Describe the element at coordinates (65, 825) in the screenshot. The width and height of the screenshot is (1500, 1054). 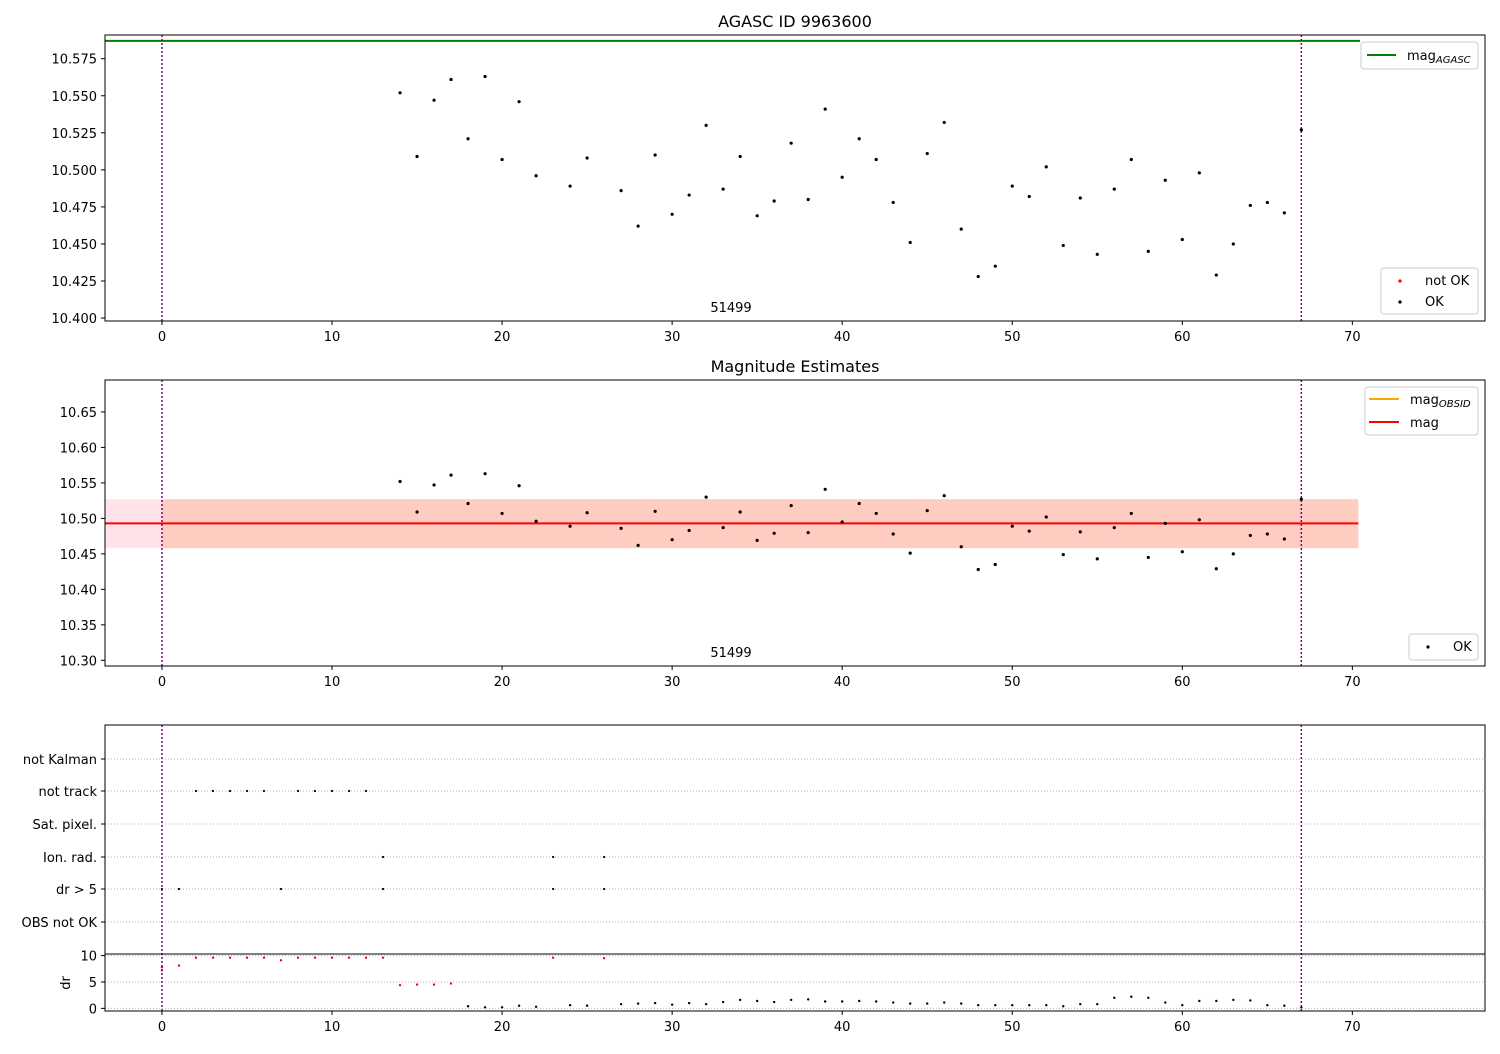
I see `flag-label: Sat. pixel.` at that location.